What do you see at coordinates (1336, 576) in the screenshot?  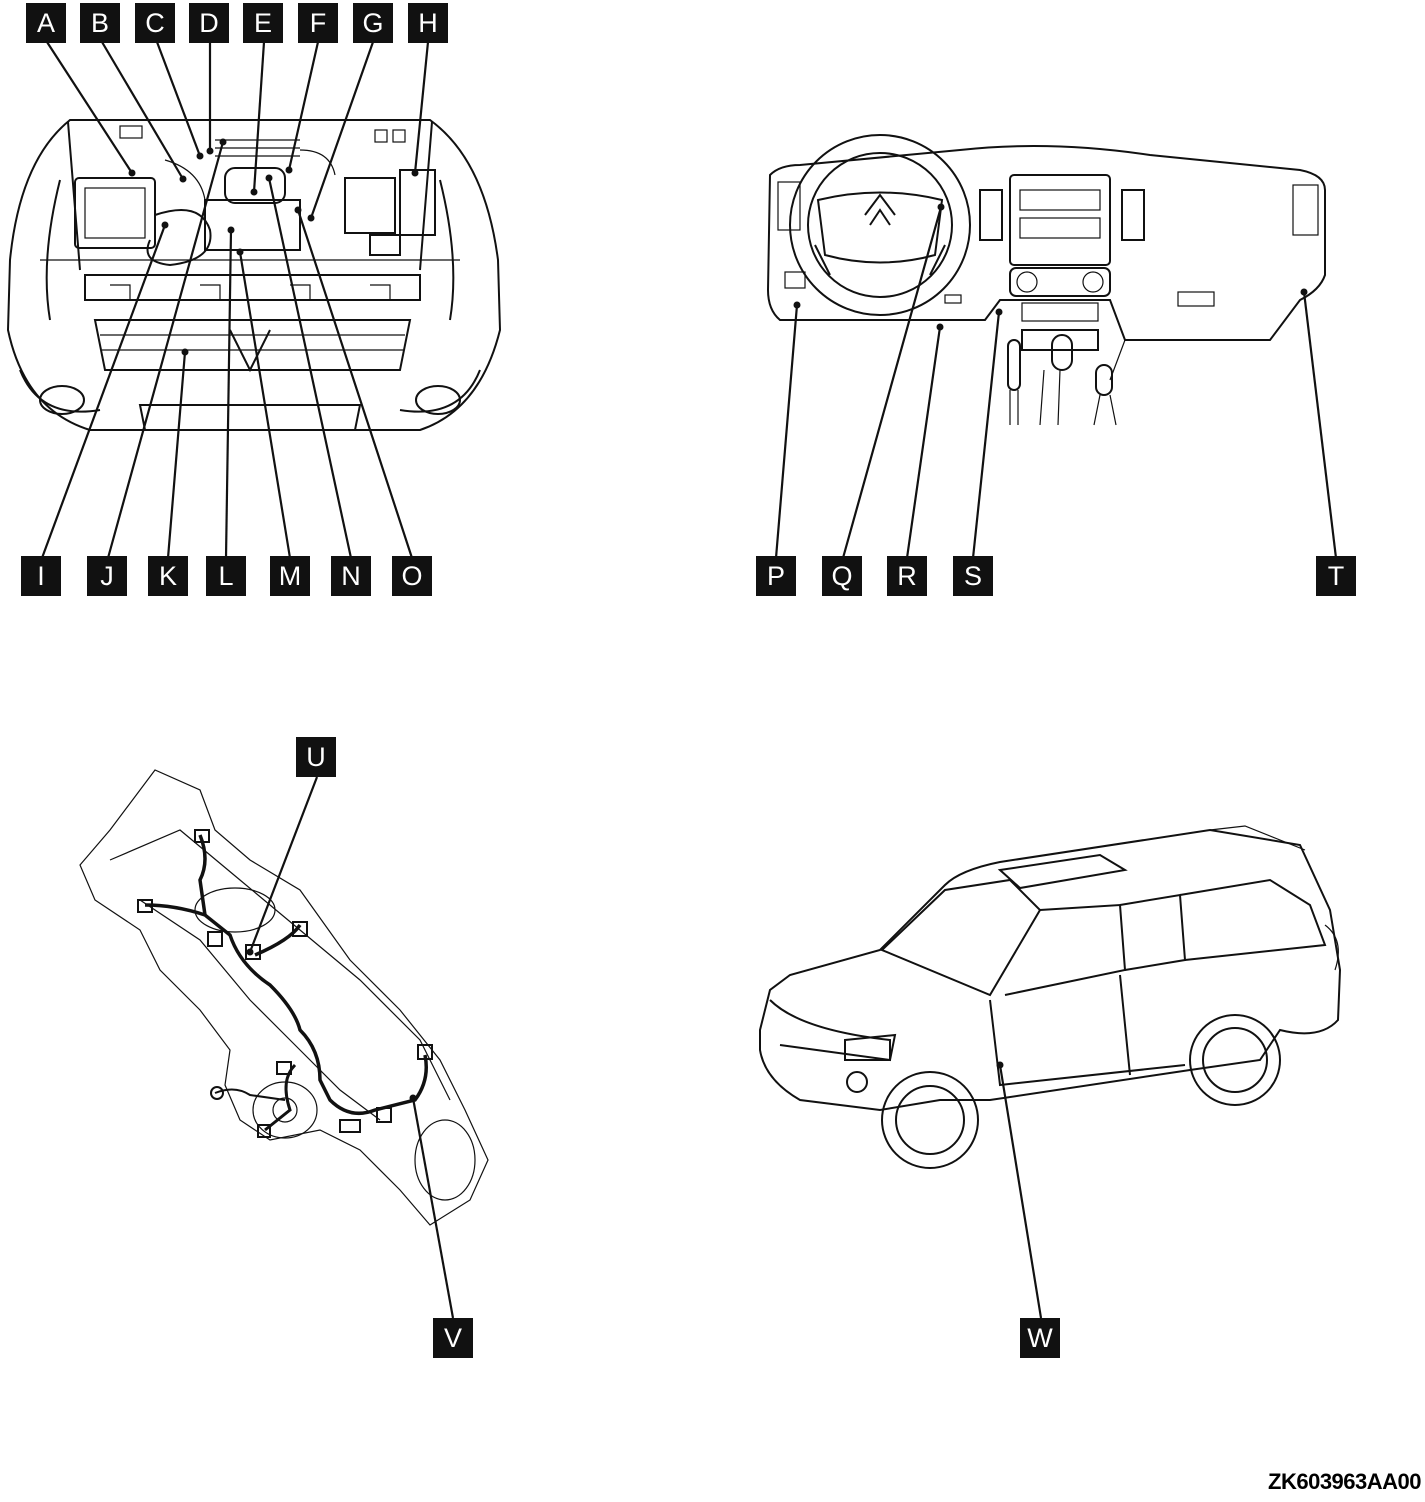 I see `callout-t: T` at bounding box center [1336, 576].